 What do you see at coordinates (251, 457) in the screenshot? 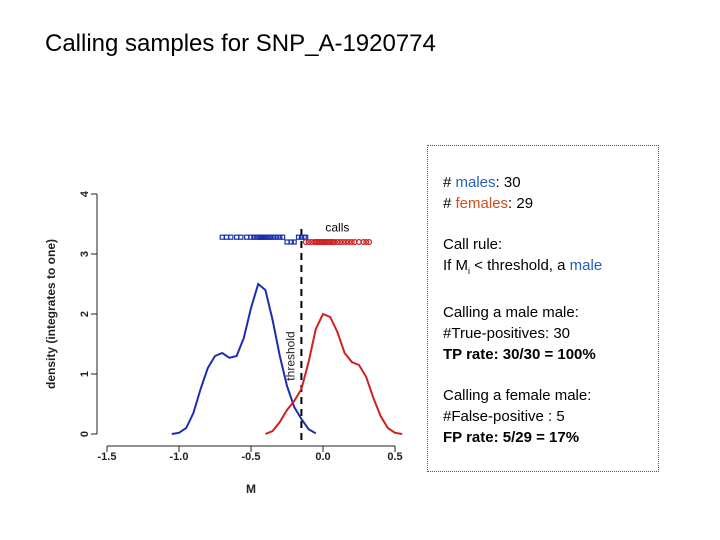
I see `x-tick-label: -0.5` at bounding box center [251, 457].